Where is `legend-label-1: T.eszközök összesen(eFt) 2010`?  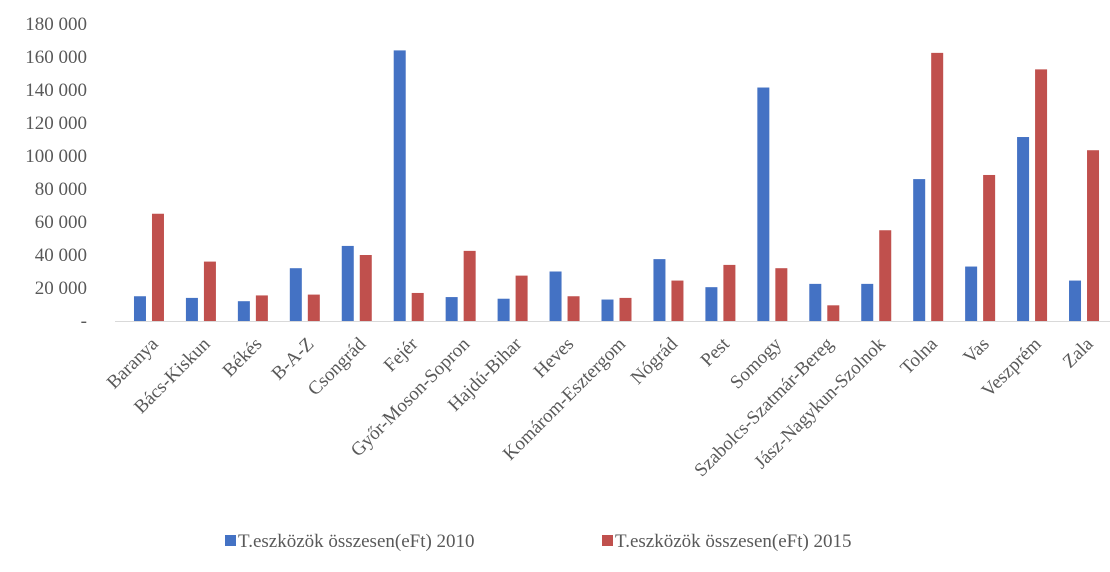
legend-label-1: T.eszközök összesen(eFt) 2010 is located at coordinates (356, 541).